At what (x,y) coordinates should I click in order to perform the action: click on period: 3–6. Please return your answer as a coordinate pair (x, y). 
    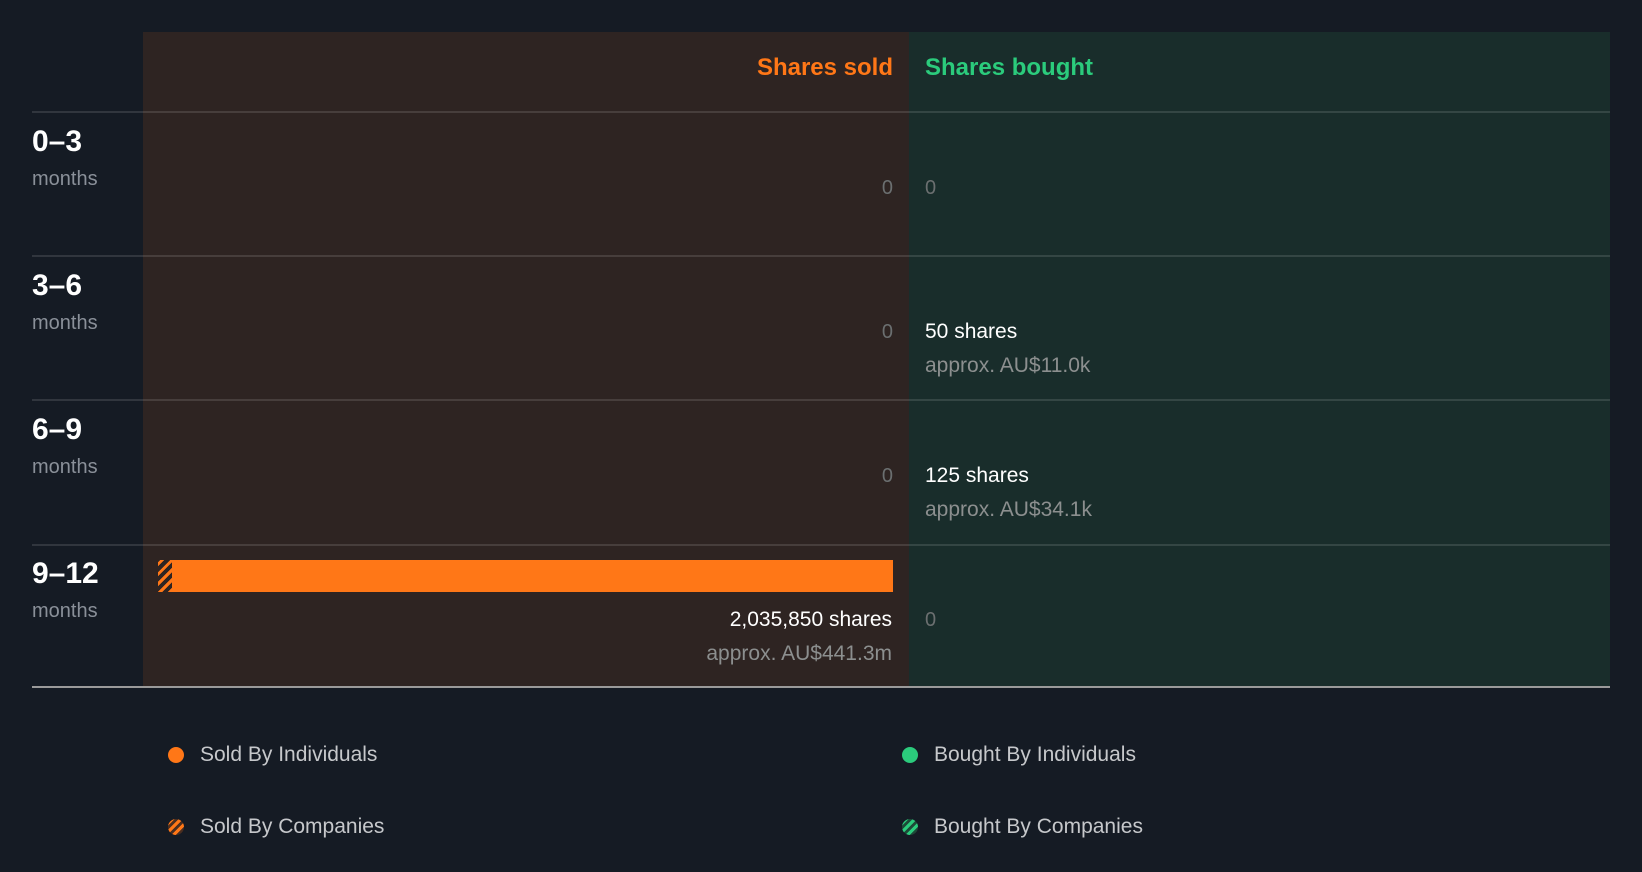
    Looking at the image, I should click on (57, 285).